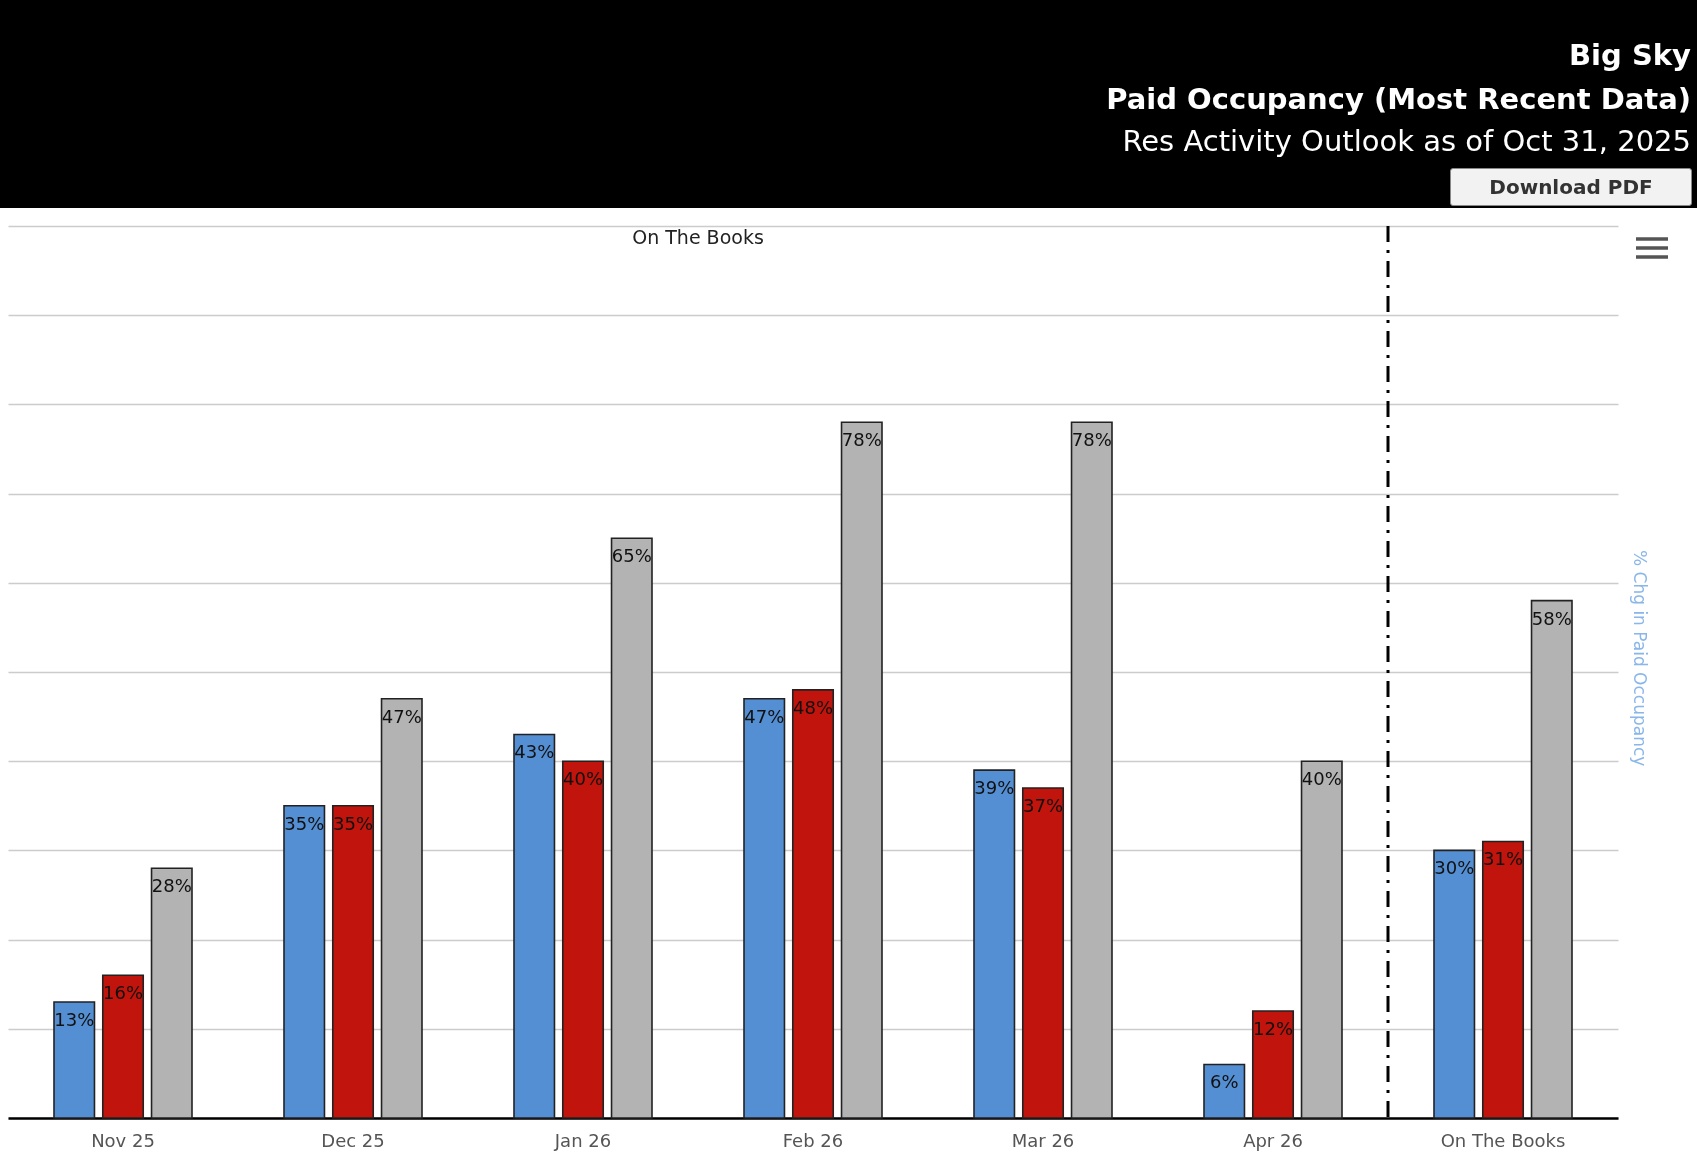 This screenshot has height=1170, width=1697. I want to click on x-tick-label: Mar 26, so click(1043, 1140).